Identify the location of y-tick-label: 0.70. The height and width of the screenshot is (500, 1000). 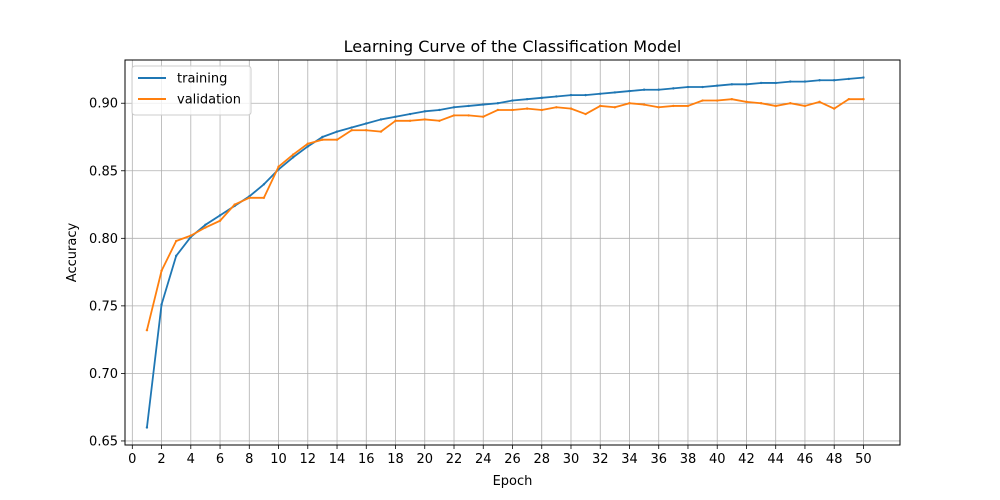
(103, 374).